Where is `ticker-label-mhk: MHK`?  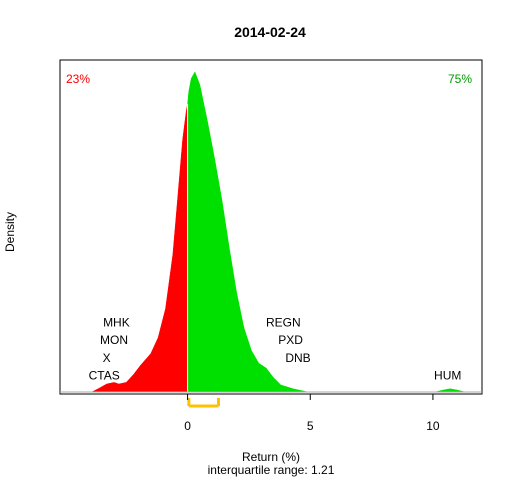
ticker-label-mhk: MHK is located at coordinates (116, 323).